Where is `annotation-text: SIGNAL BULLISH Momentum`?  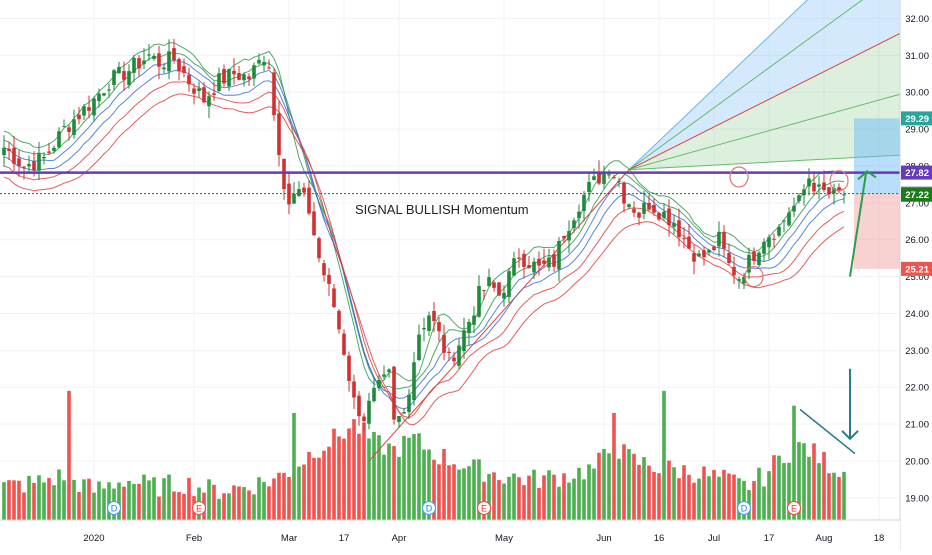
annotation-text: SIGNAL BULLISH Momentum is located at coordinates (442, 209).